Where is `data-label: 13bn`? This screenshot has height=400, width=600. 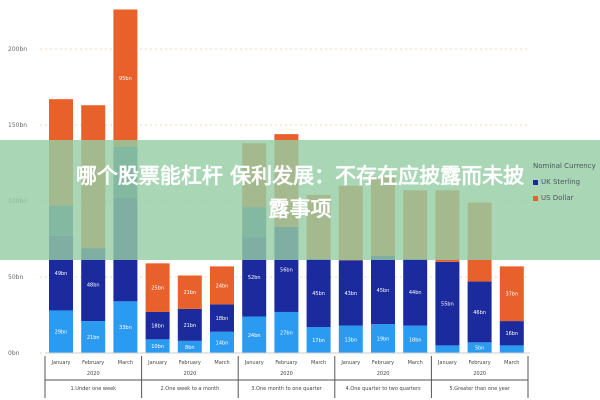
data-label: 13bn is located at coordinates (350, 340).